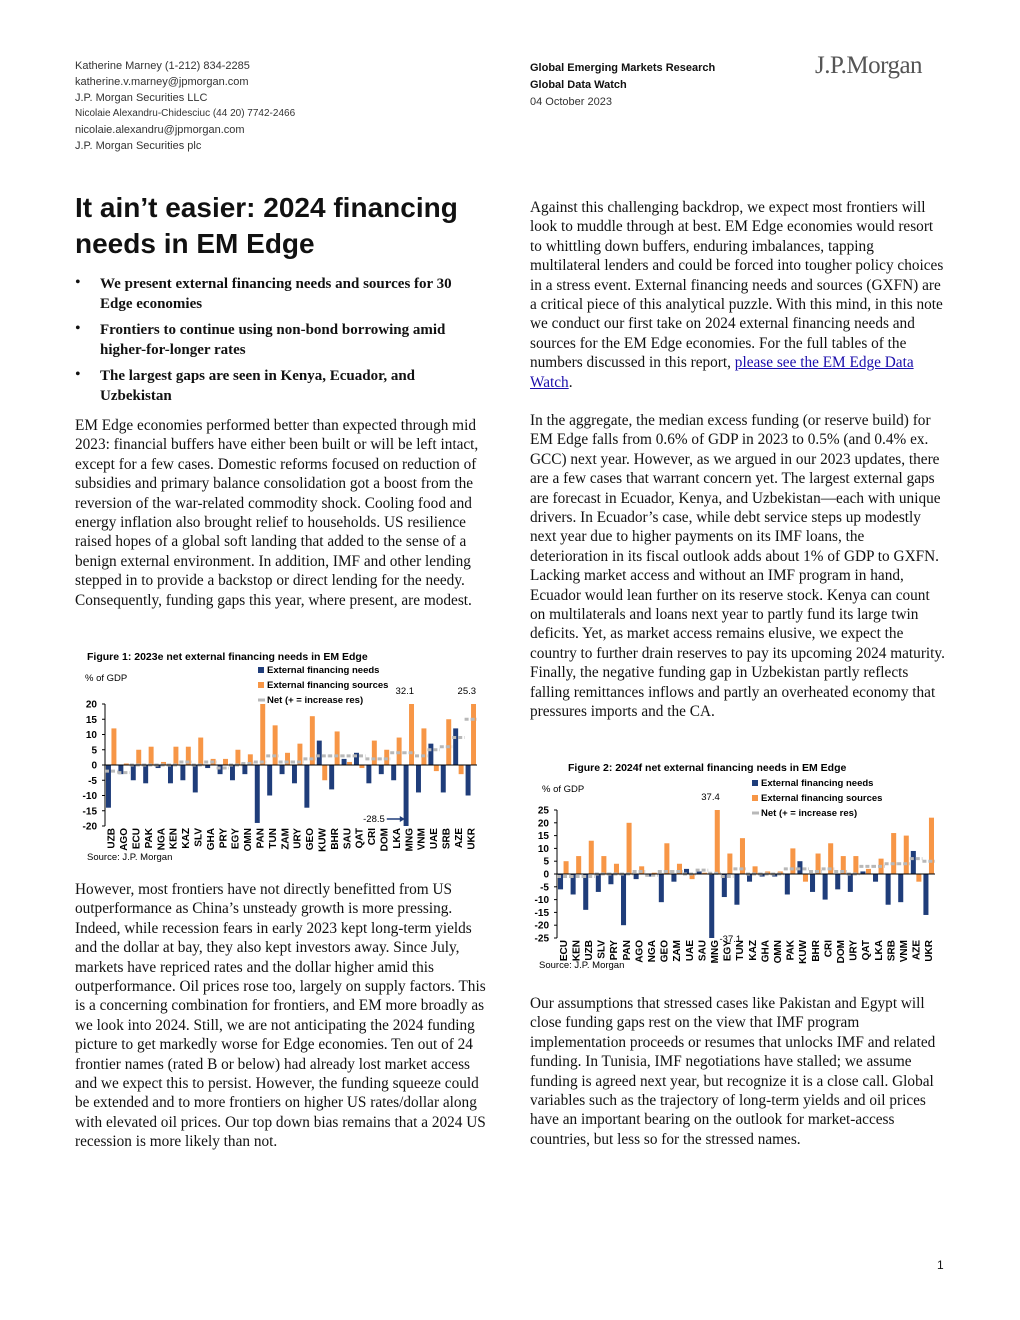 This screenshot has width=1020, height=1320. What do you see at coordinates (405, 691) in the screenshot?
I see `data-label: 32.1` at bounding box center [405, 691].